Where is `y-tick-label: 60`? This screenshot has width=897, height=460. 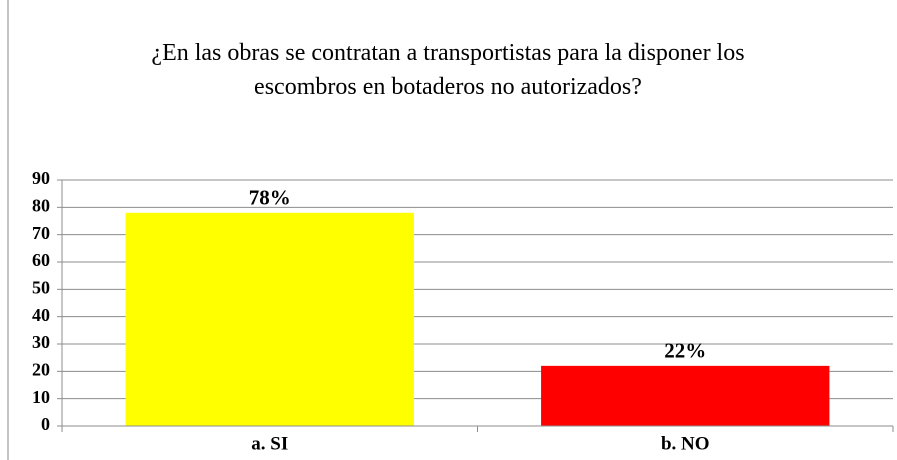
y-tick-label: 60 is located at coordinates (41, 260).